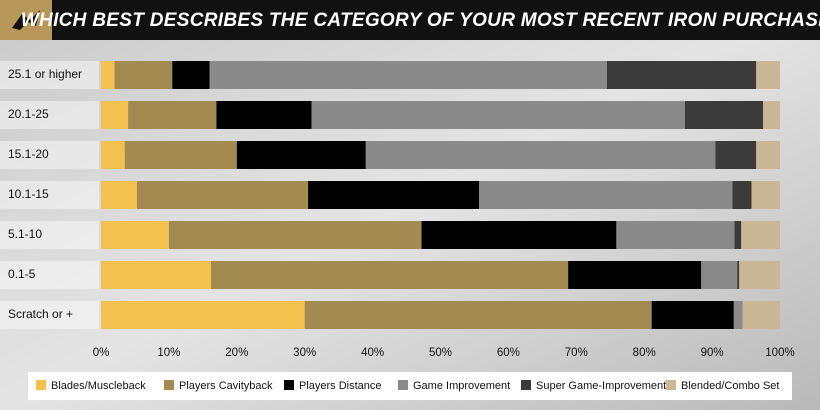 This screenshot has height=410, width=820. Describe the element at coordinates (40, 314) in the screenshot. I see `y-tick-label: Scratch or +` at that location.